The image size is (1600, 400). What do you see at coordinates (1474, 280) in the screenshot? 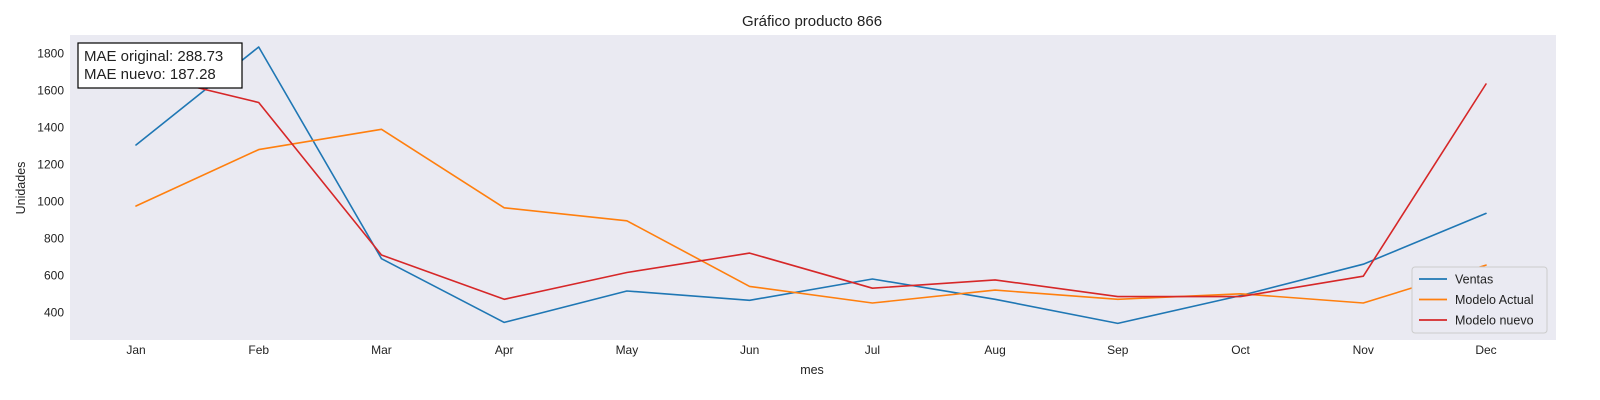
I see `legend-label-ventas: Ventas` at bounding box center [1474, 280].